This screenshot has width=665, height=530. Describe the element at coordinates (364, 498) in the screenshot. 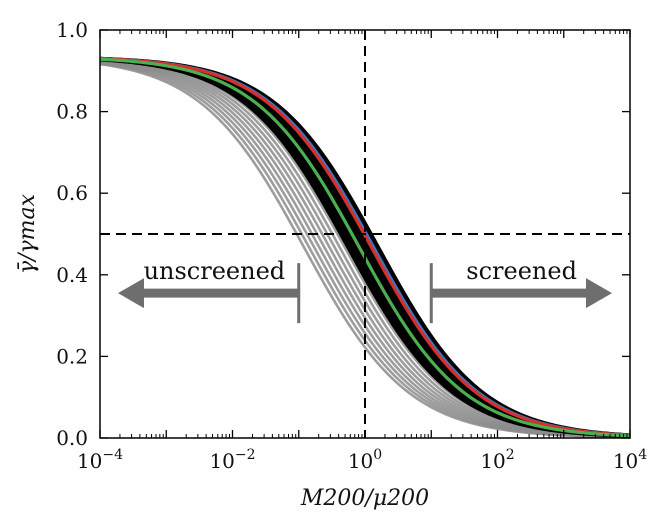

I see `x-axis-label: M200/μ200` at that location.